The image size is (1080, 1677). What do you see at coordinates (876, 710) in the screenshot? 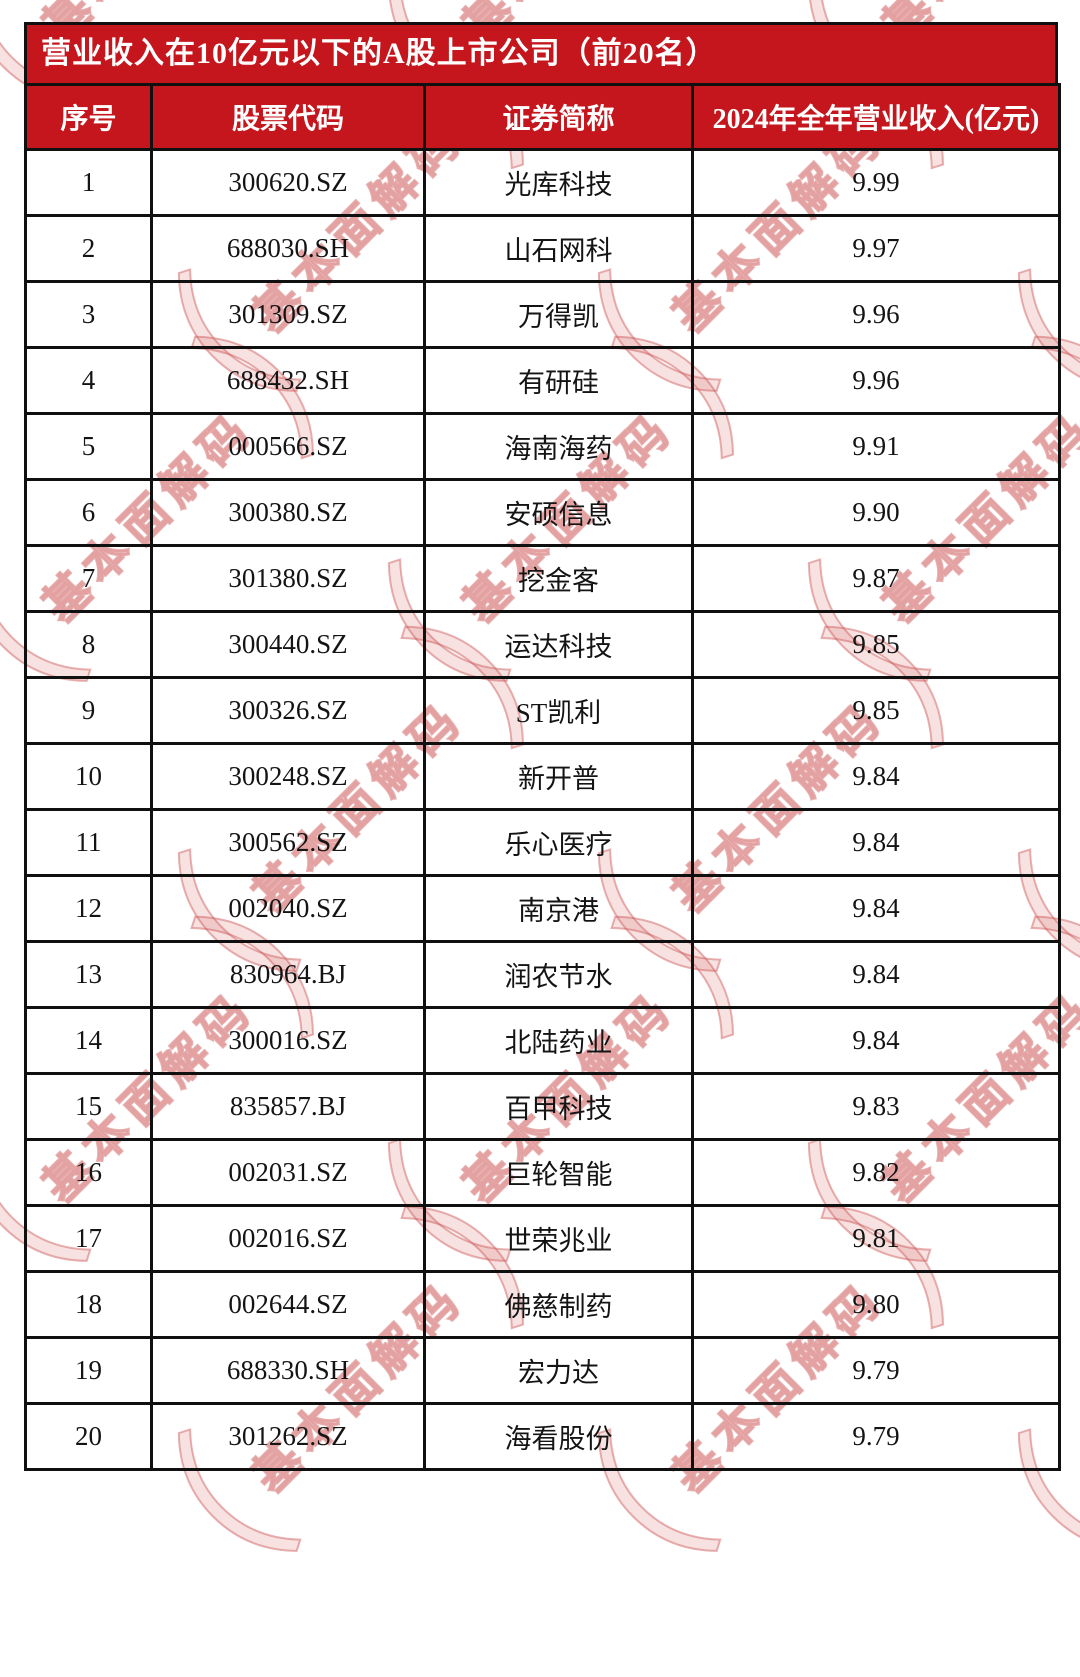
I see `revenue-cell: 9.85` at bounding box center [876, 710].